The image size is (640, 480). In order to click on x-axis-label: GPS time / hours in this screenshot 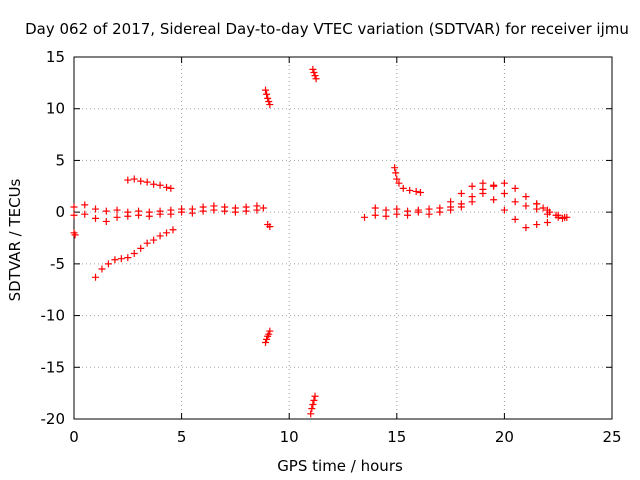, I will do `click(340, 466)`.